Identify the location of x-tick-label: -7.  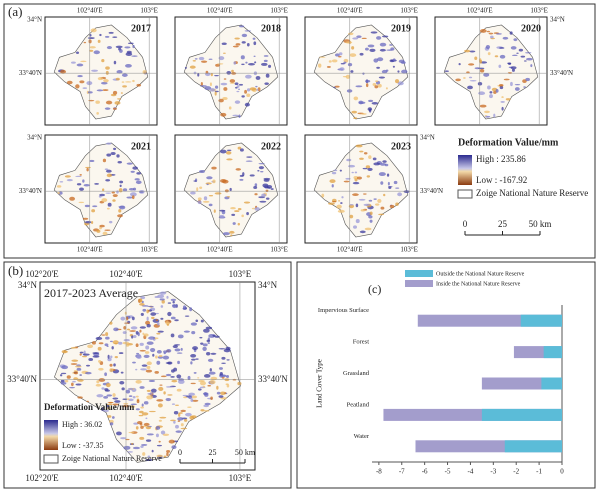
(402, 472).